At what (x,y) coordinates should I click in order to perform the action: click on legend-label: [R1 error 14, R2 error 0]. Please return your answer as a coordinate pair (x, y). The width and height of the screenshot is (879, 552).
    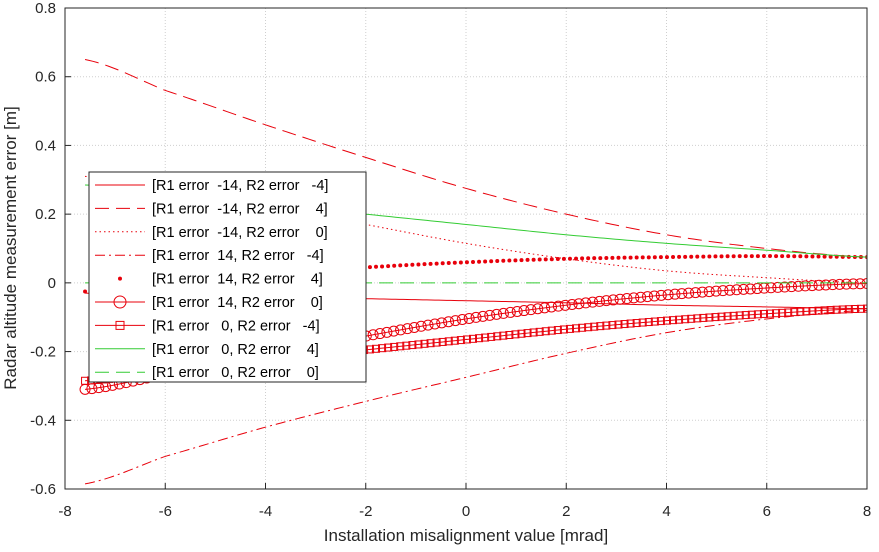
    Looking at the image, I should click on (237, 303).